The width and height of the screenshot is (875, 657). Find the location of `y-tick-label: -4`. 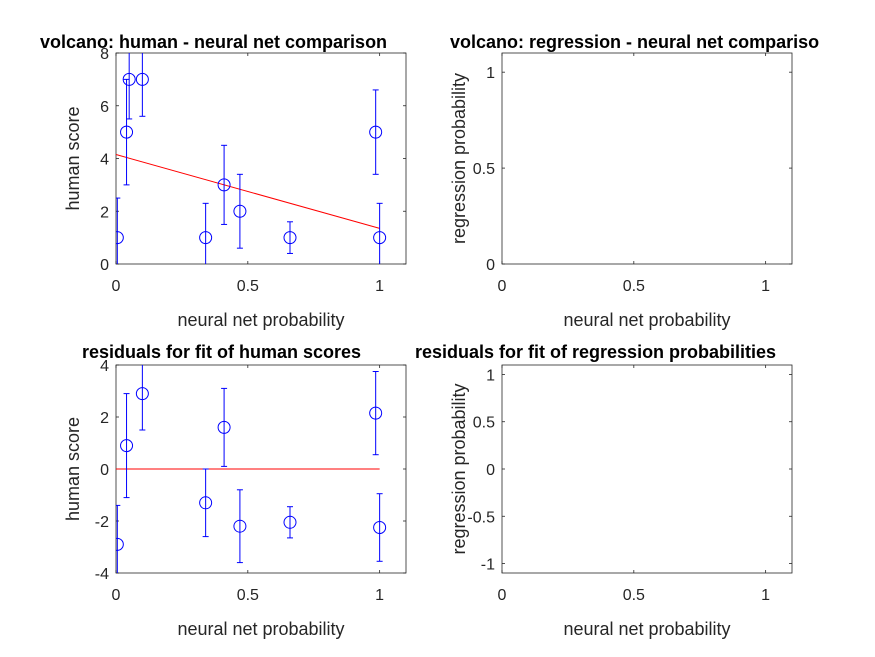

y-tick-label: -4 is located at coordinates (102, 574).